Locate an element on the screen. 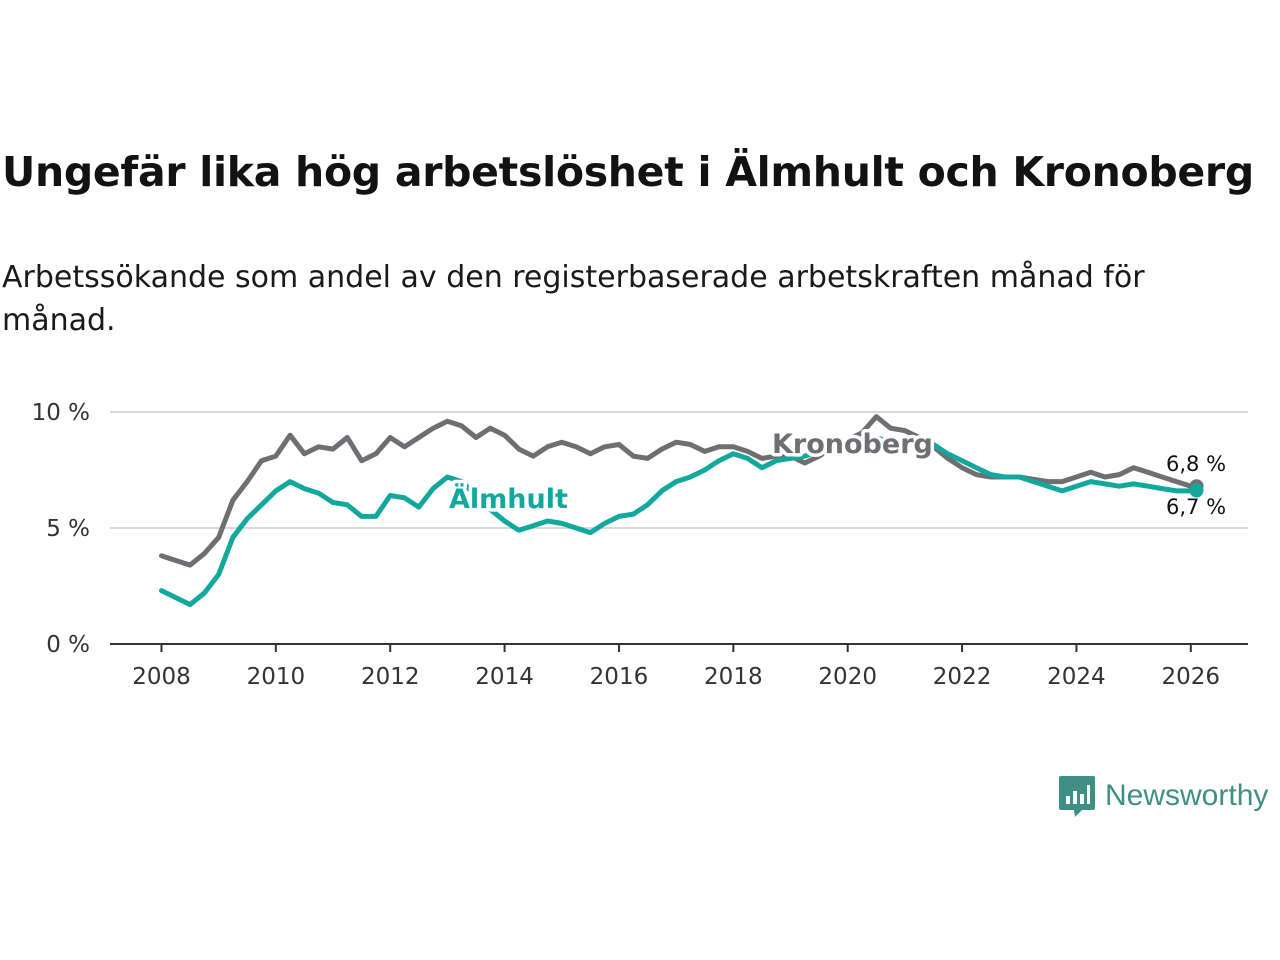 This screenshot has width=1280, height=960. y-tick-label: 5 % is located at coordinates (68, 529).